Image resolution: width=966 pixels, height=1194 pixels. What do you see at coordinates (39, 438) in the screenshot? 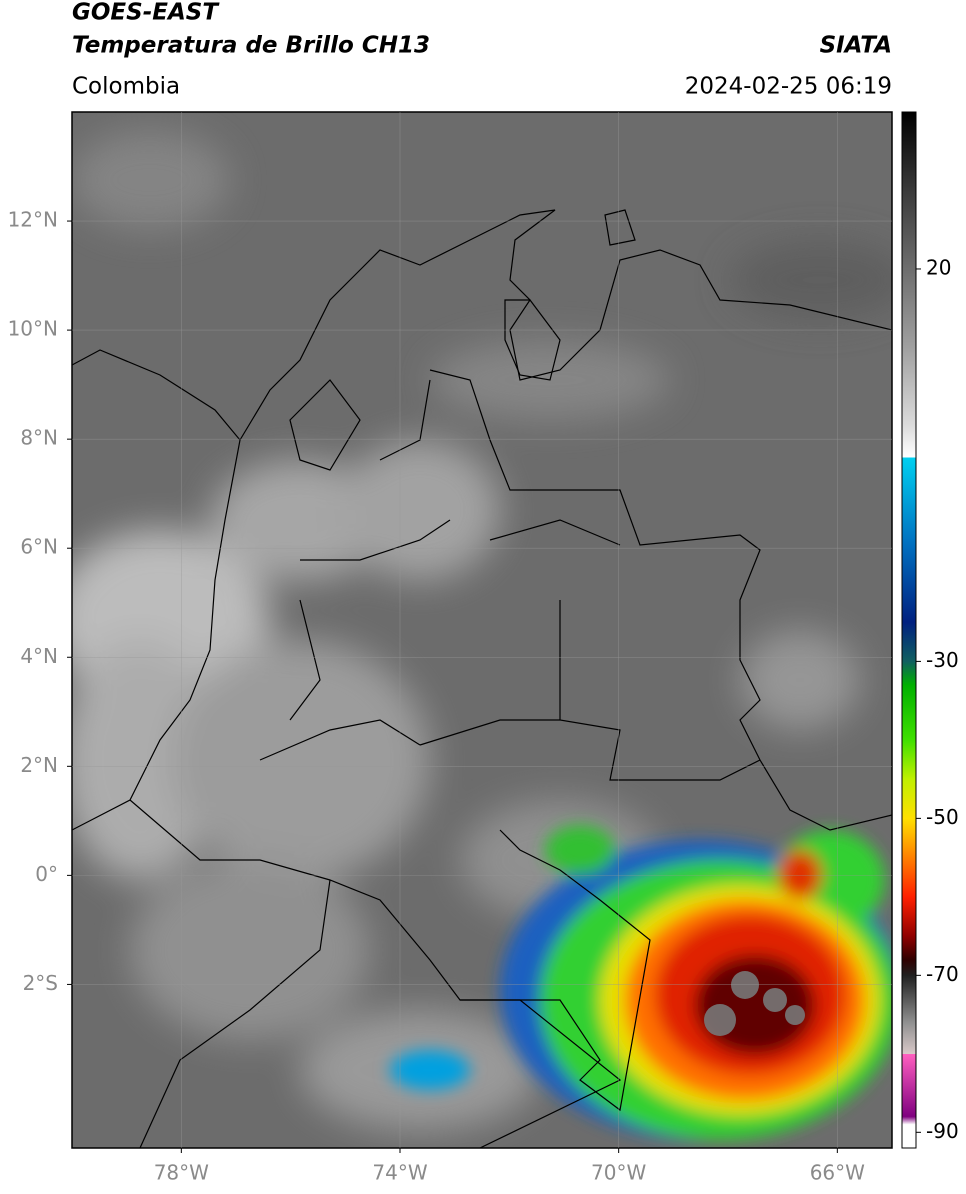
I see `lat-tick-label: 8°N` at bounding box center [39, 438].